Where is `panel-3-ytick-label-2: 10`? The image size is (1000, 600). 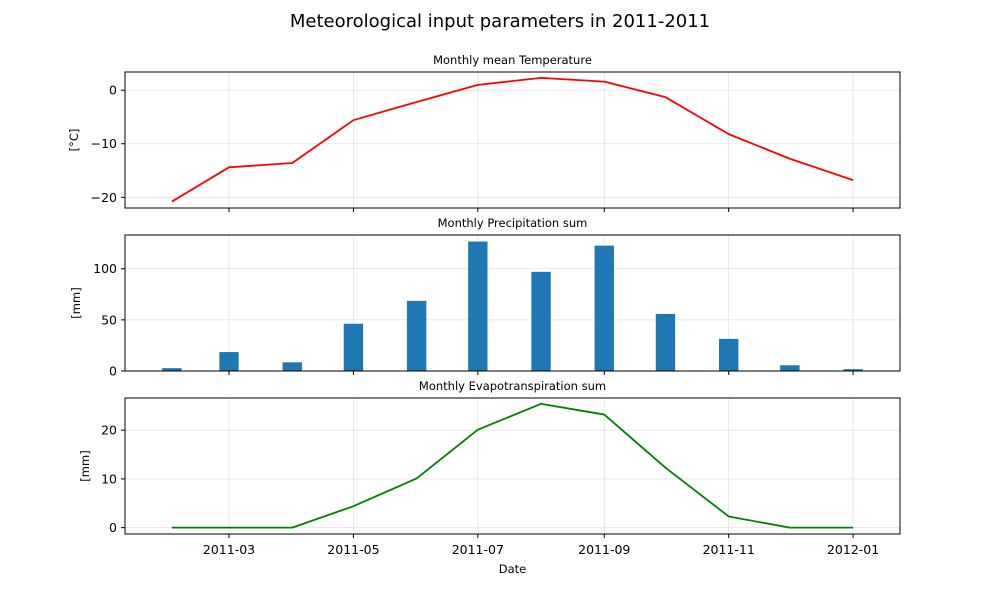
panel-3-ytick-label-2: 10 is located at coordinates (109, 478).